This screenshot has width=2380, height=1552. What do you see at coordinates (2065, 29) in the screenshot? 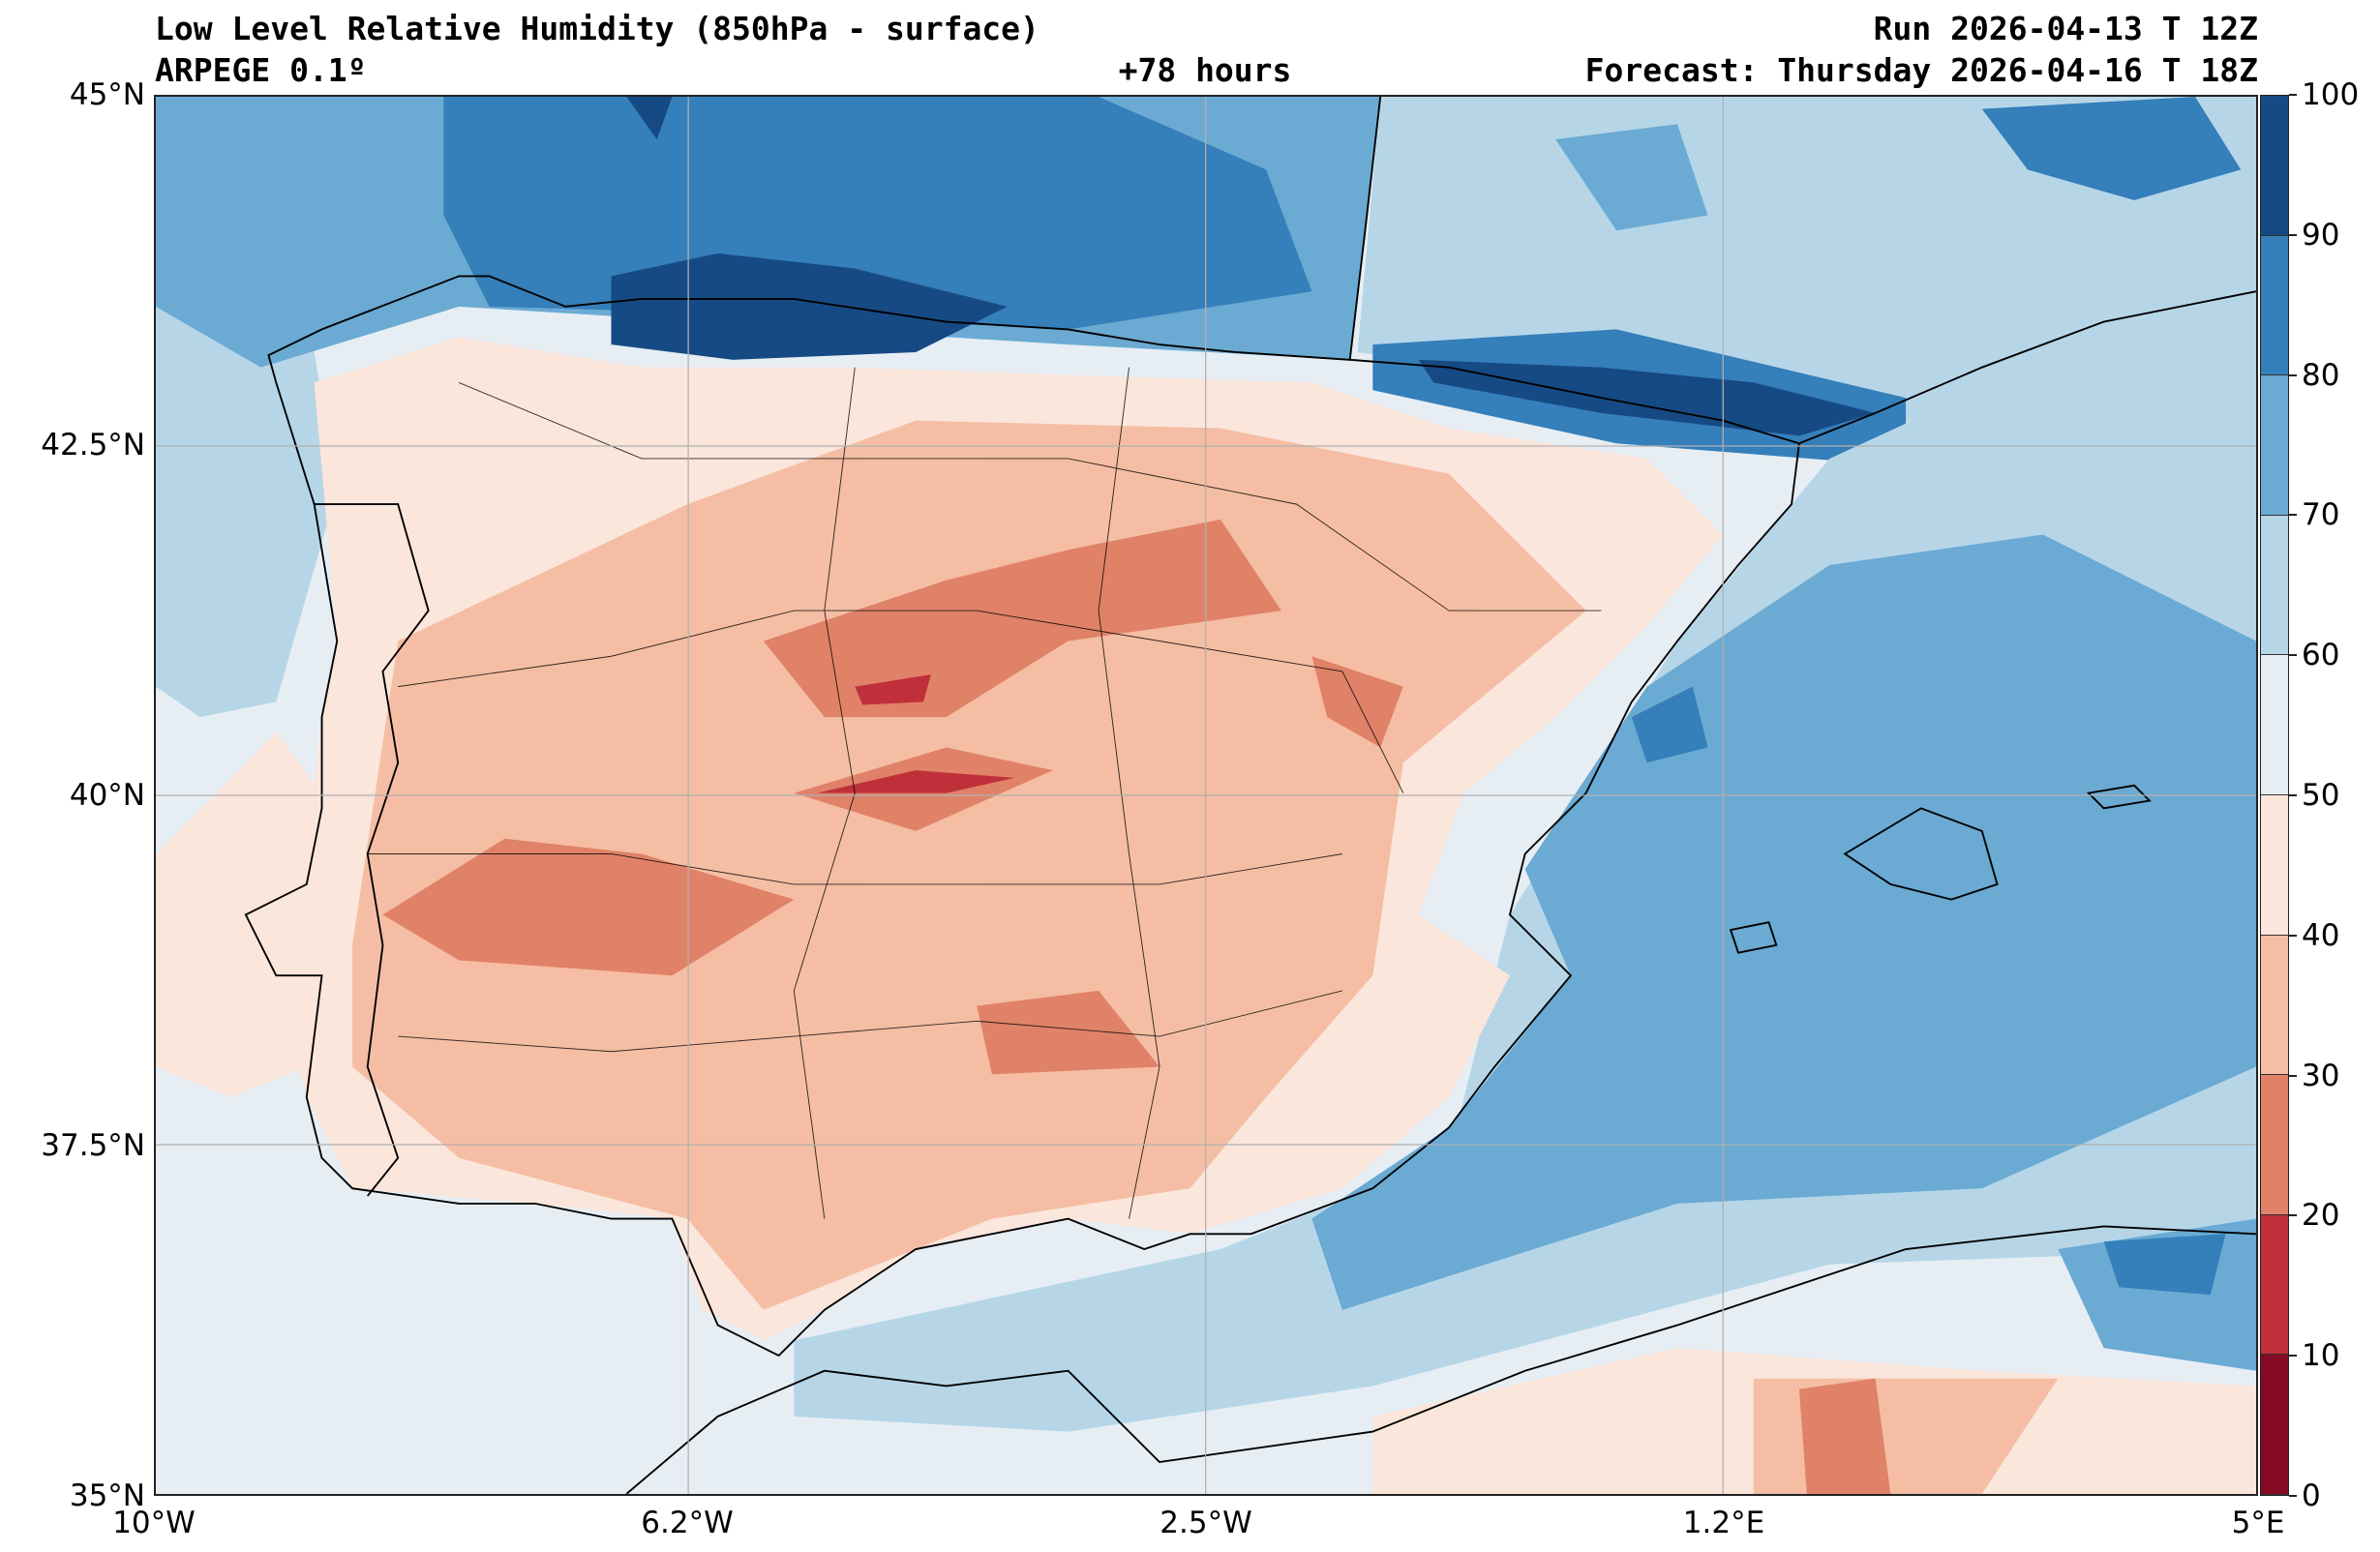
I see `run-time: Run 2026-04-13 T 12Z` at bounding box center [2065, 29].